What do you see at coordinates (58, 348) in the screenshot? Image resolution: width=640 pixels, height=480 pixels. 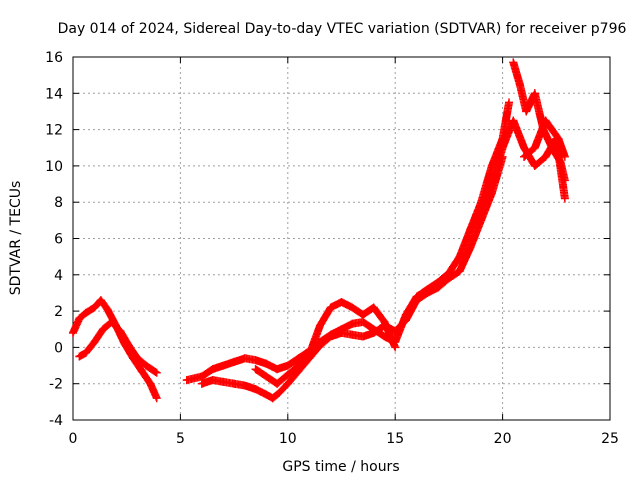 I see `y-tick-label: 0` at bounding box center [58, 348].